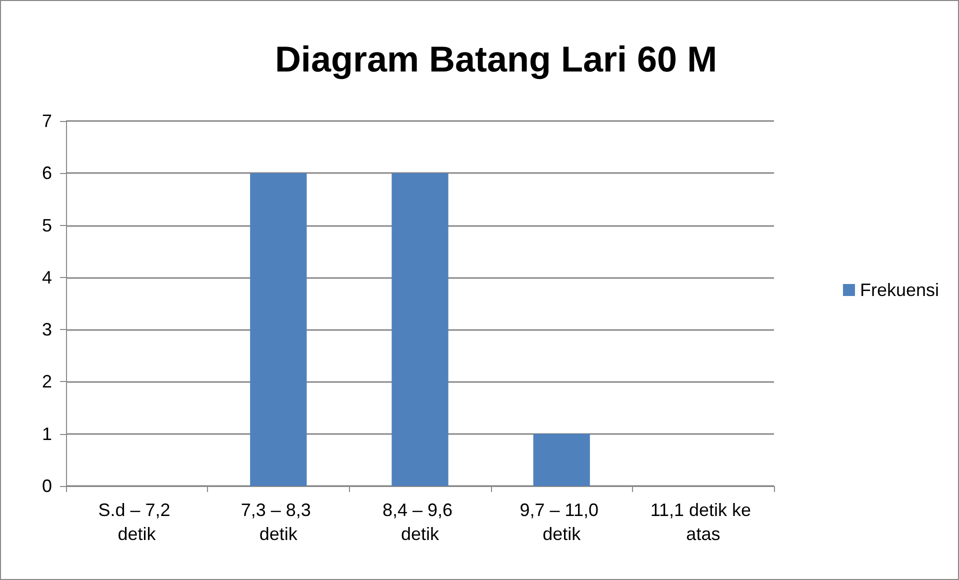  Describe the element at coordinates (47, 225) in the screenshot. I see `y-tick-label: 5` at that location.